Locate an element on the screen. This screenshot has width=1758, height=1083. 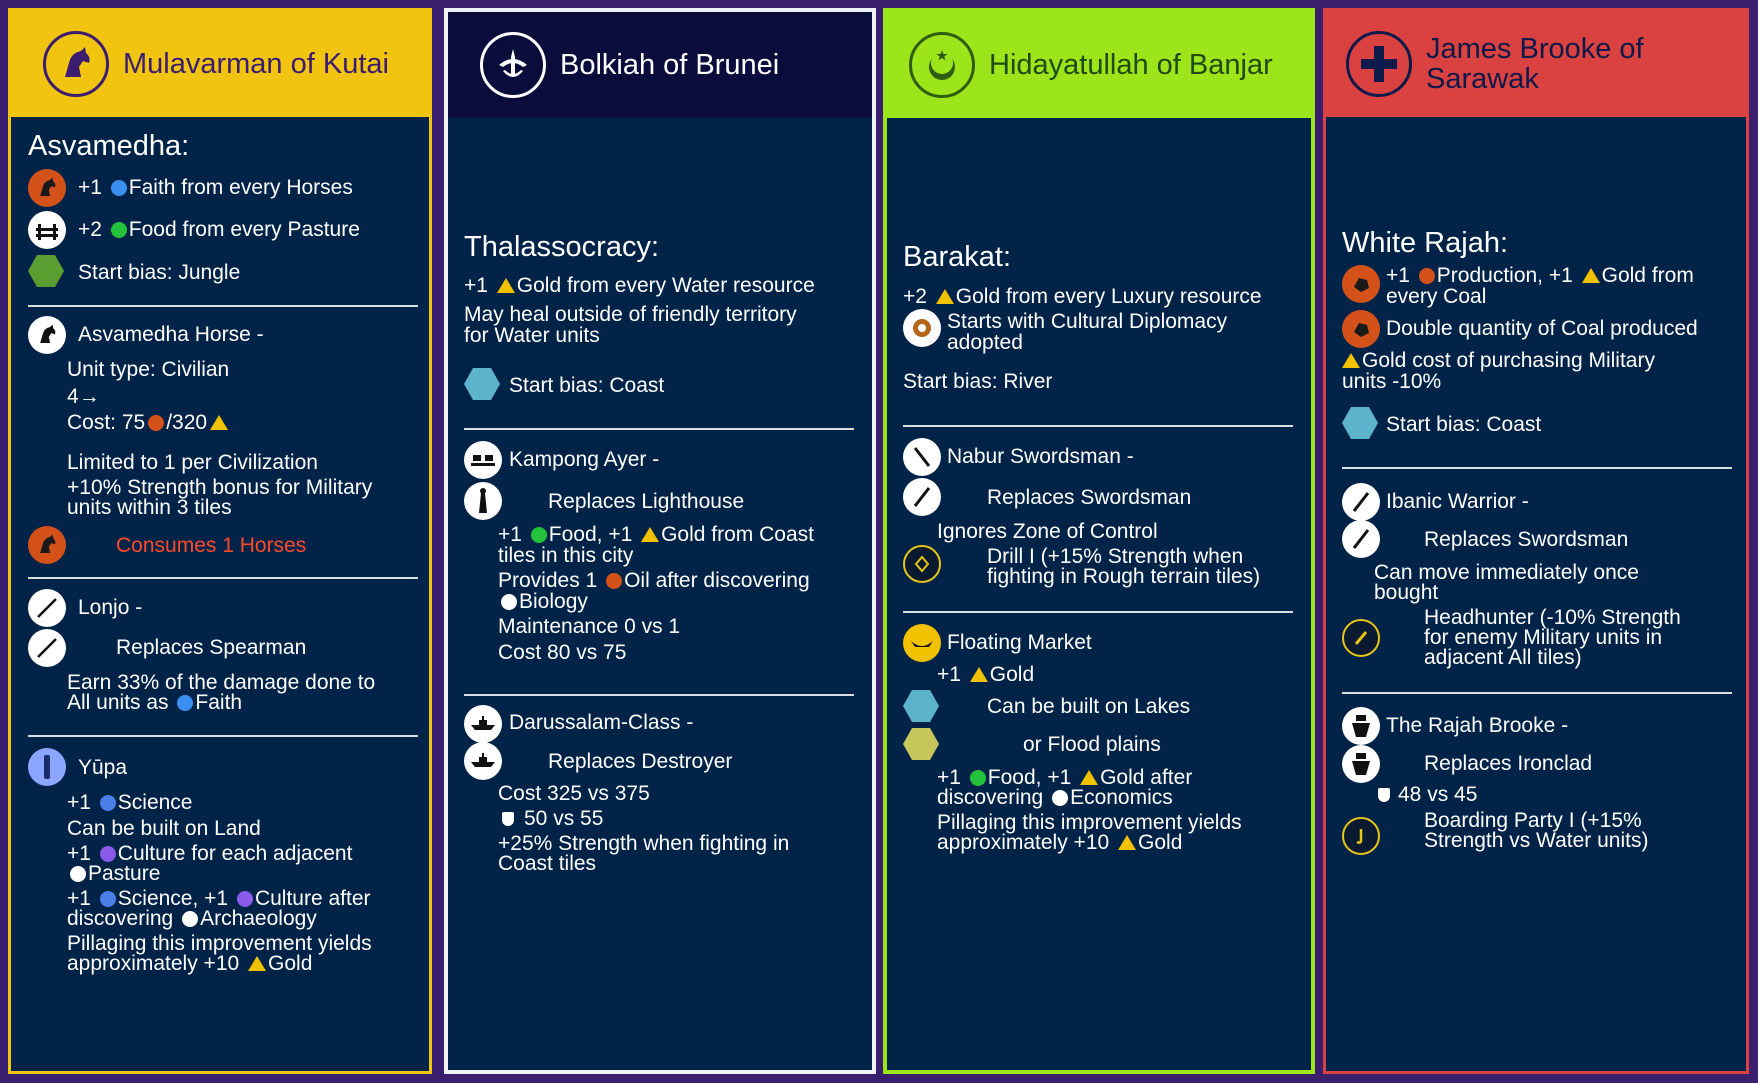
unit-effect: bought is located at coordinates (1406, 592).